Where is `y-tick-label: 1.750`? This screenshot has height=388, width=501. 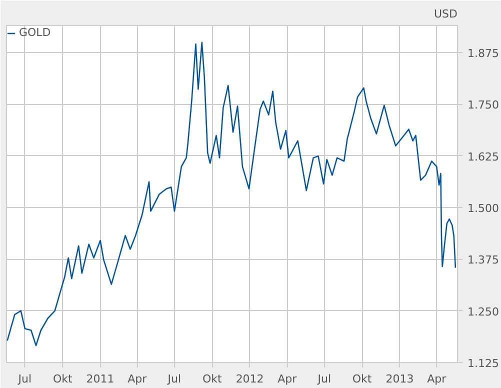
y-tick-label: 1.750 is located at coordinates (483, 105).